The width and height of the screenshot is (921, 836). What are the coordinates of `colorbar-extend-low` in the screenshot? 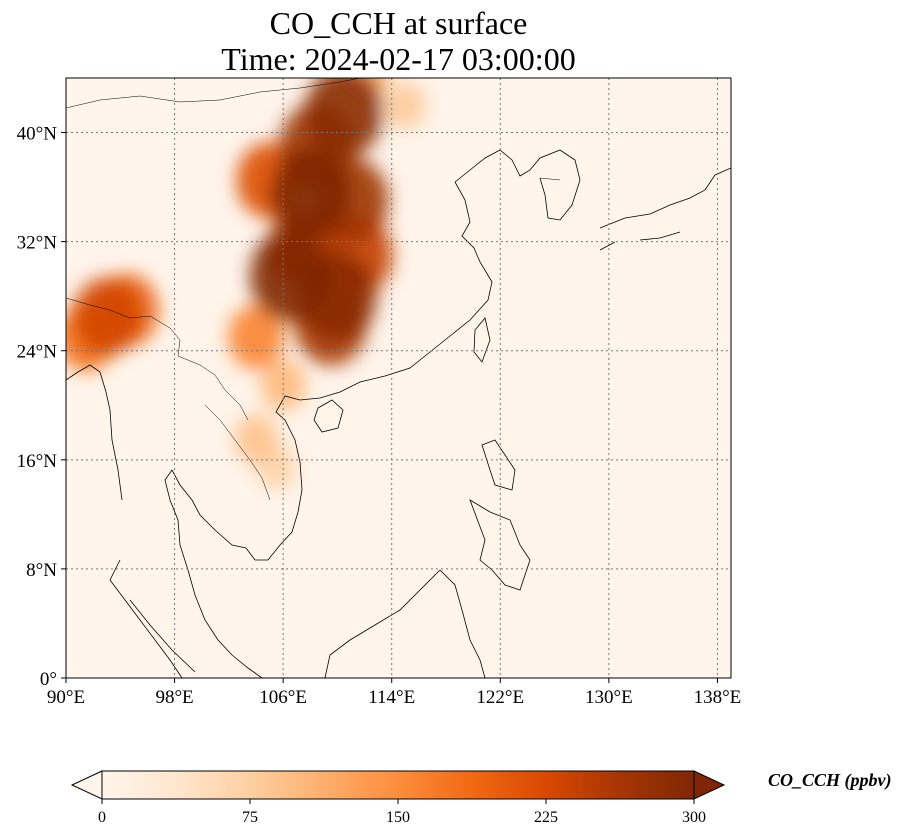 It's located at (86, 785).